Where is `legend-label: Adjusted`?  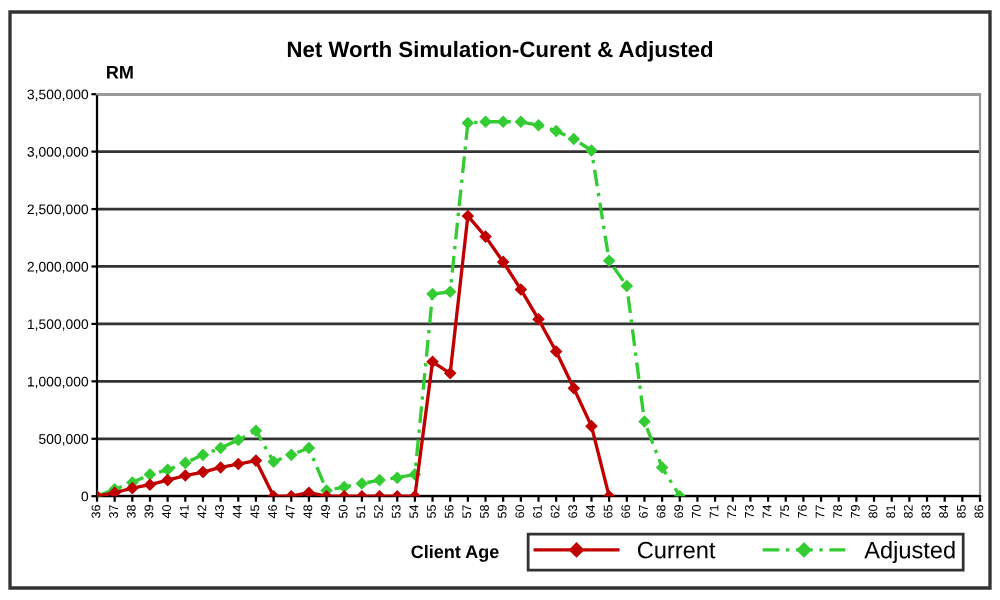
legend-label: Adjusted is located at coordinates (909, 552).